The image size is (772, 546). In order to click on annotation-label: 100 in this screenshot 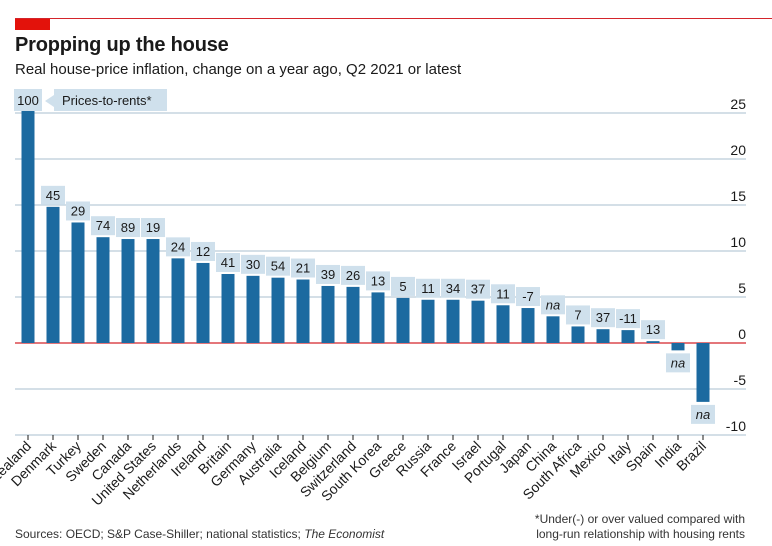, I will do `click(28, 100)`.